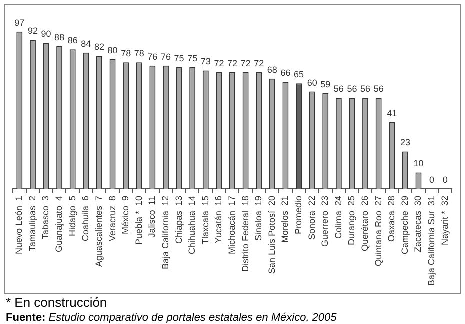  Describe the element at coordinates (179, 220) in the screenshot. I see `x-tick-label: Chiapas 13` at that location.